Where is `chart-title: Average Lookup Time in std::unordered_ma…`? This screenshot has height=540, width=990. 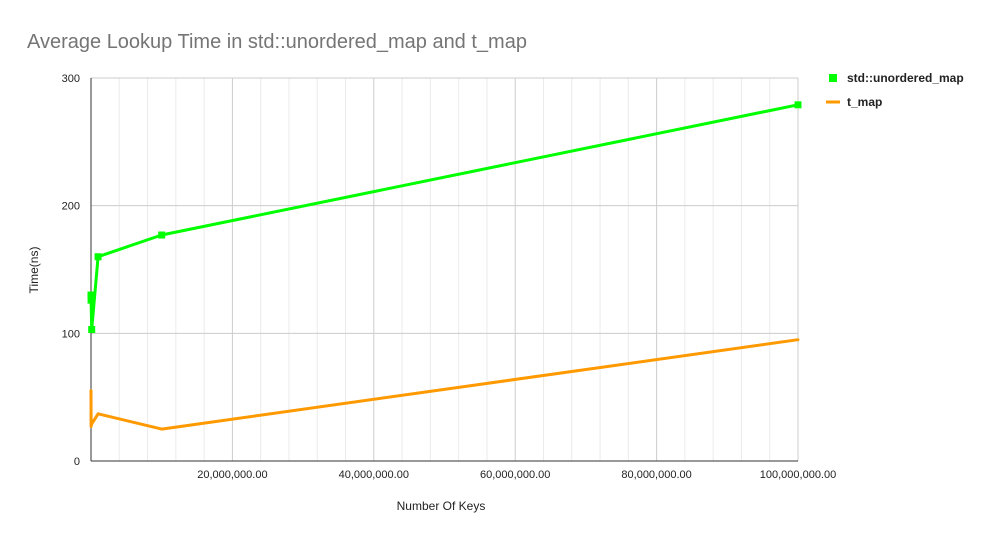
chart-title: Average Lookup Time in std::unordered_ma… is located at coordinates (277, 42).